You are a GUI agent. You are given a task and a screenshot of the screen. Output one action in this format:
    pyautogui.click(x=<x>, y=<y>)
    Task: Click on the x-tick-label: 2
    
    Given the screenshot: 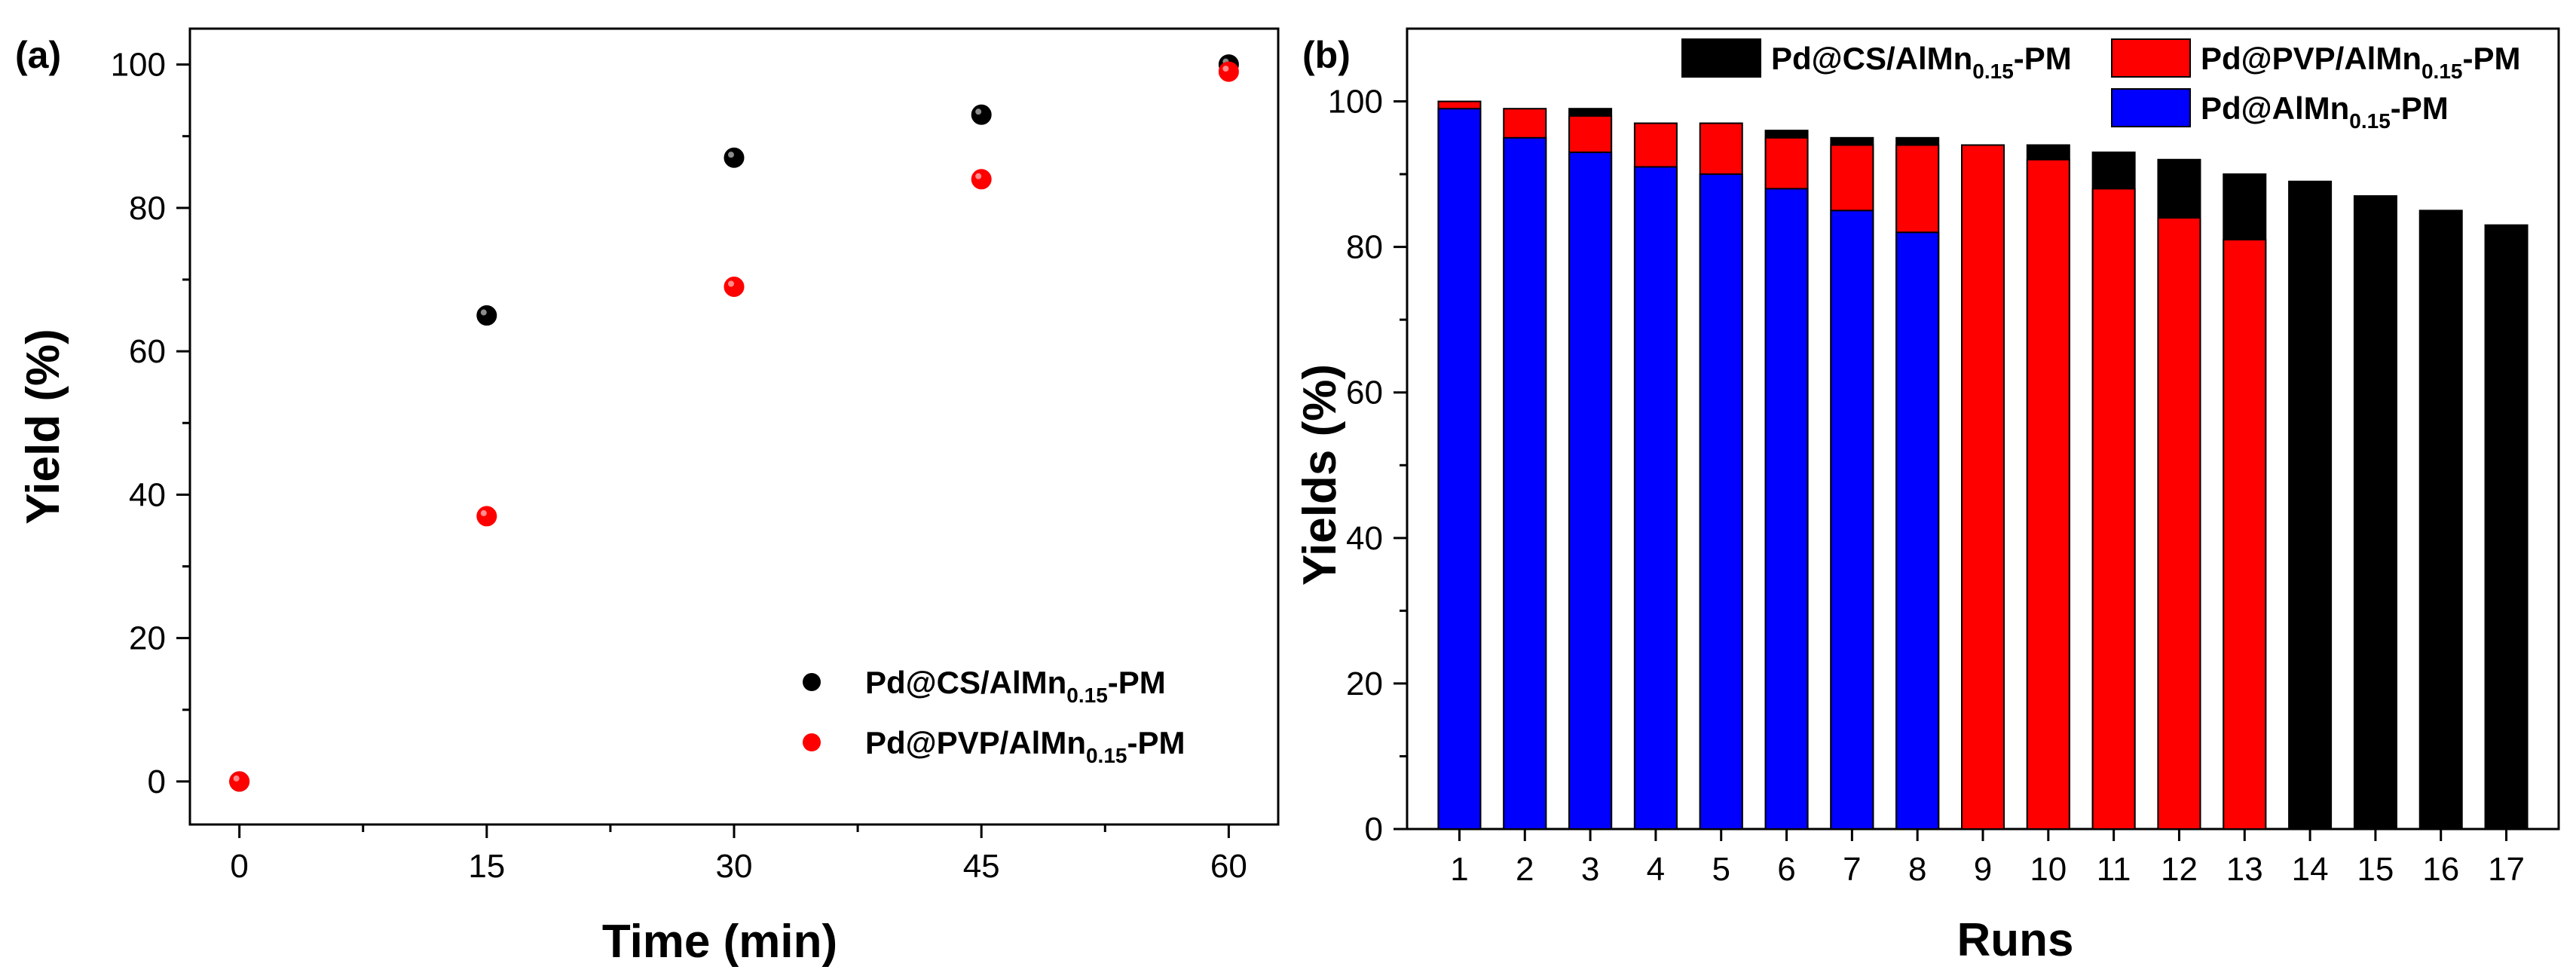 What is the action you would take?
    pyautogui.click(x=1525, y=870)
    